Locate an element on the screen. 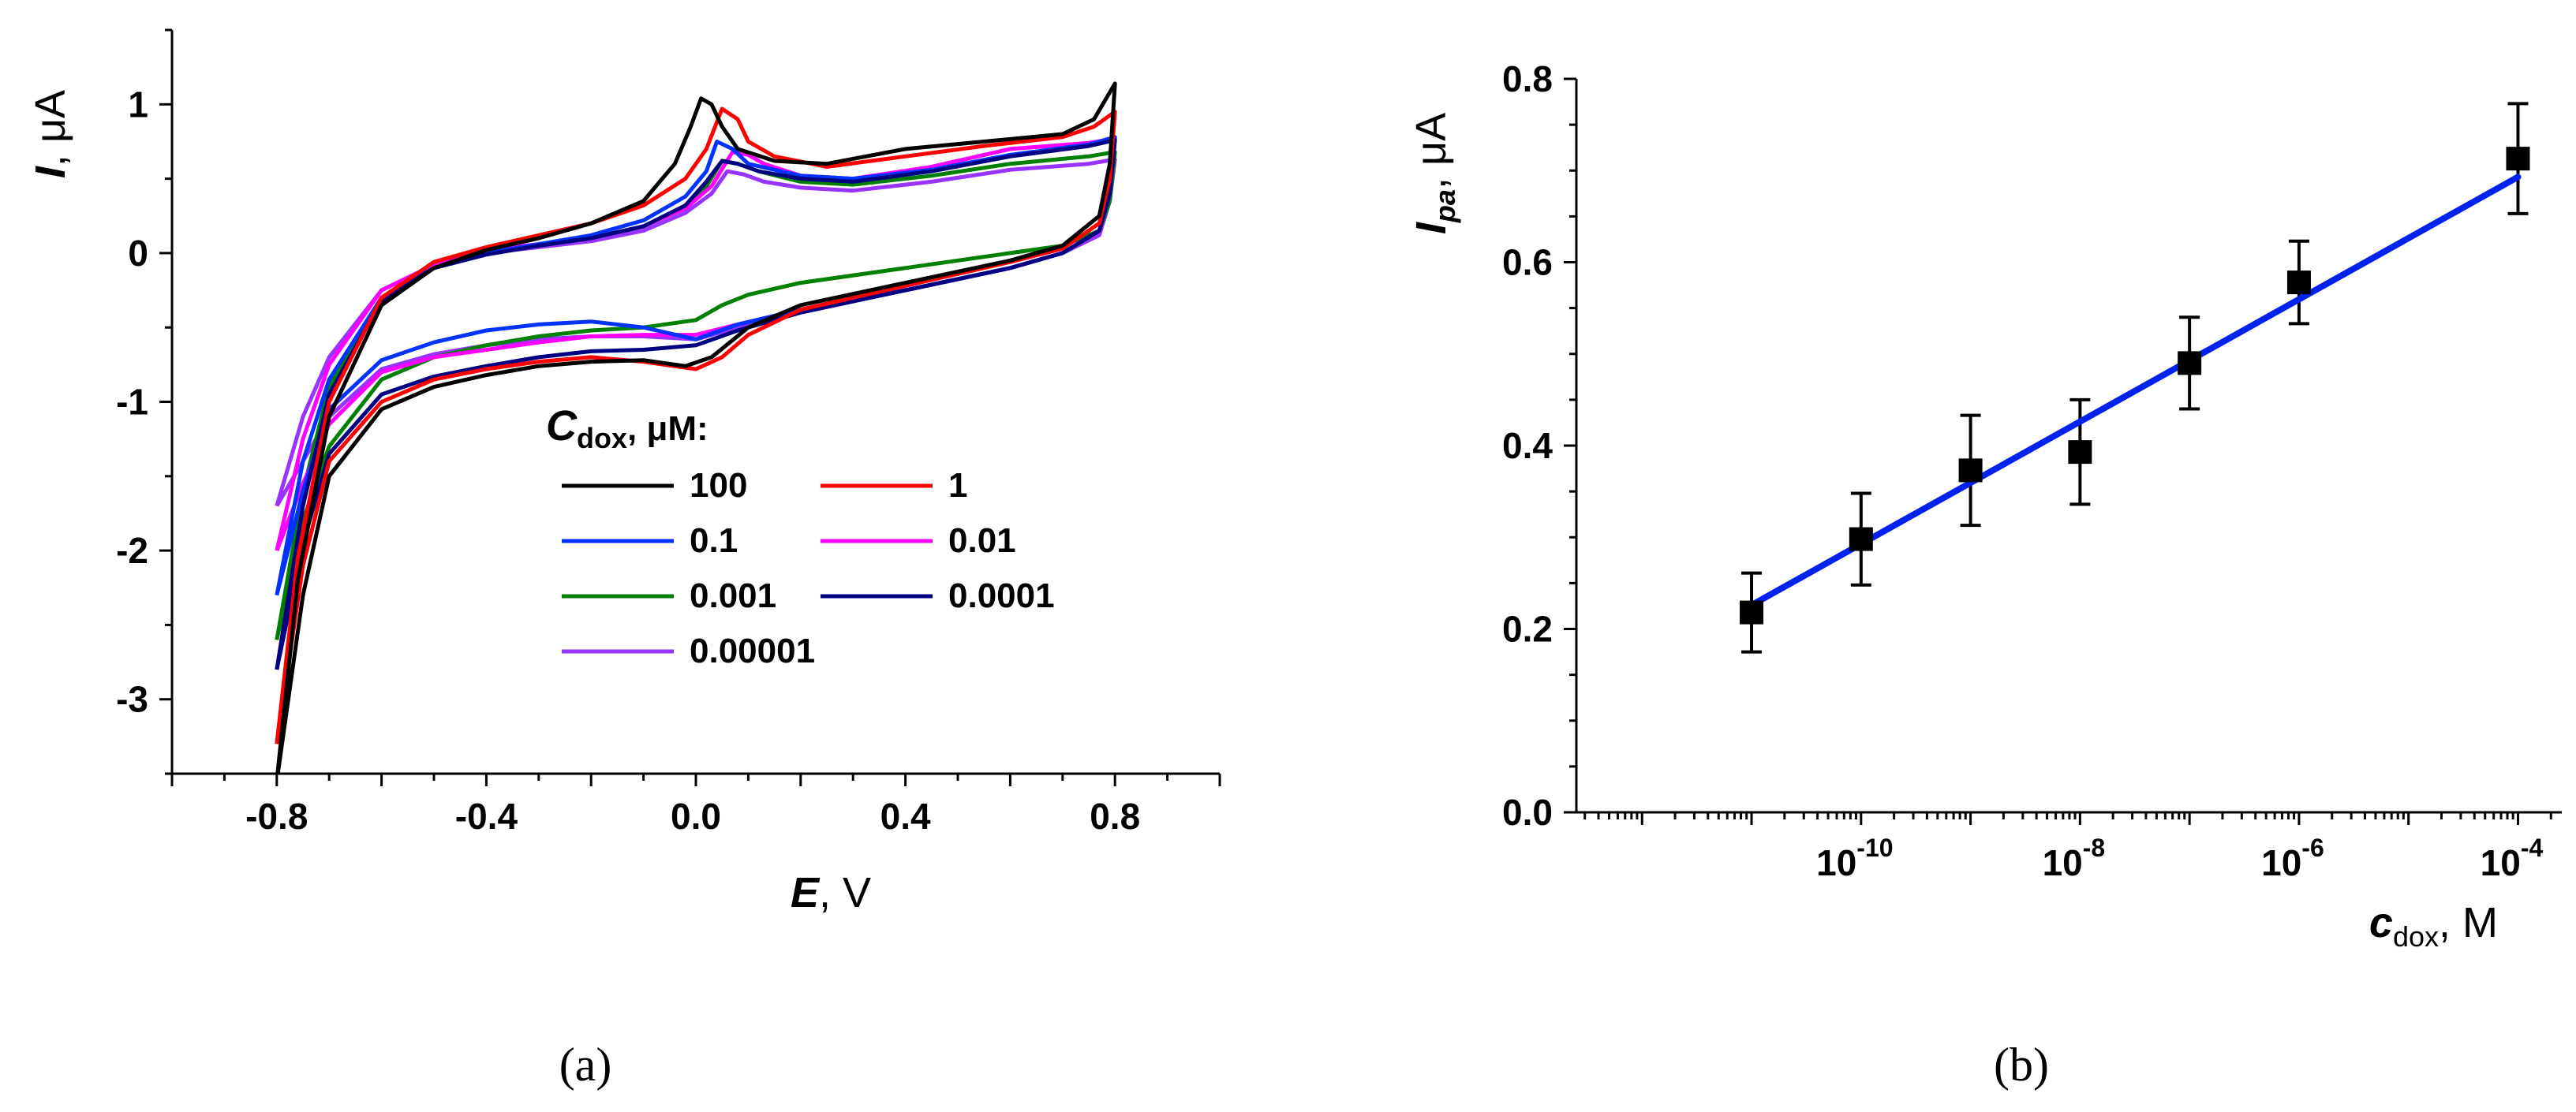 The width and height of the screenshot is (2576, 1112). legend-label: 1 is located at coordinates (957, 486).